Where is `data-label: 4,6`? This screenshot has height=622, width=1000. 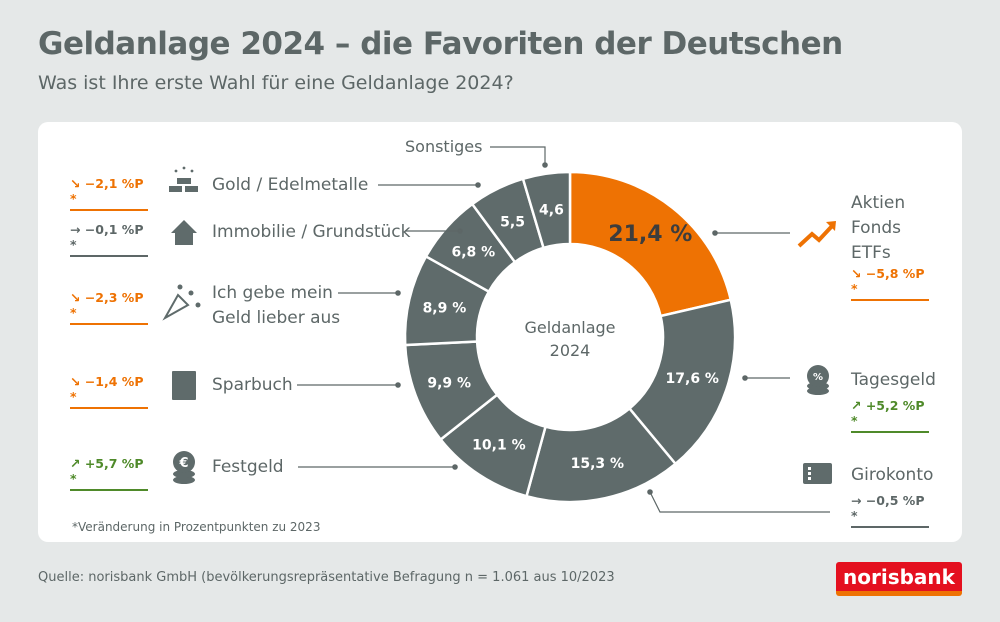
data-label: 4,6 is located at coordinates (551, 210).